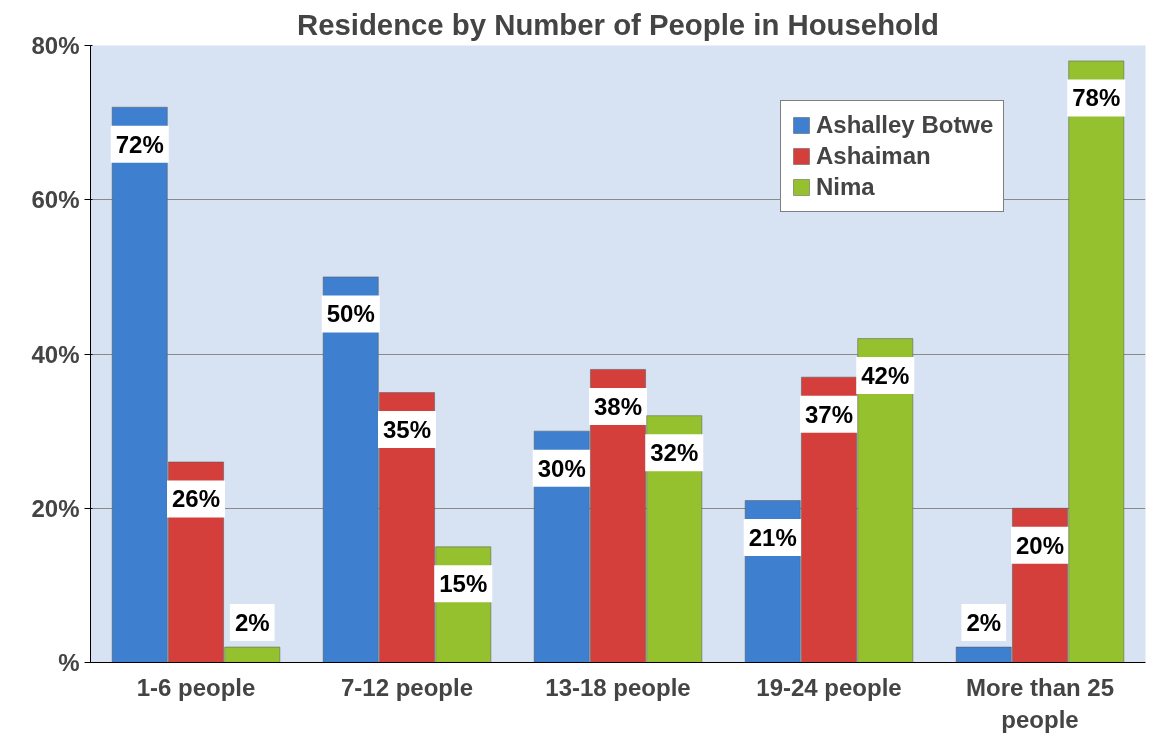 The image size is (1159, 745). I want to click on legend-label: Ashaiman, so click(873, 156).